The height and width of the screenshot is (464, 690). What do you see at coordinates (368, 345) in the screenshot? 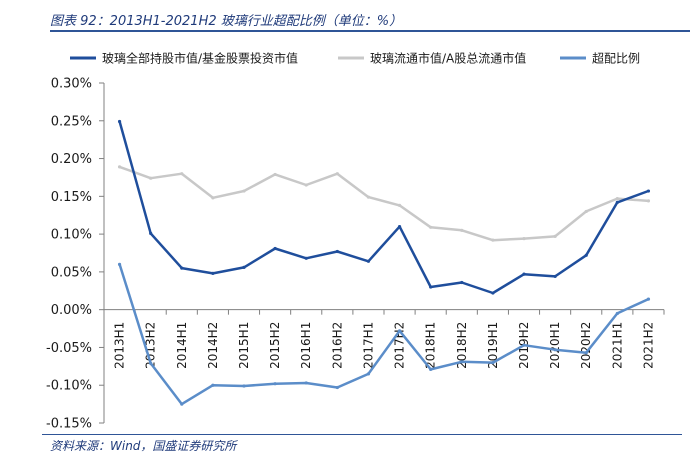
I see `x-tick-label: 2017H1` at bounding box center [368, 345].